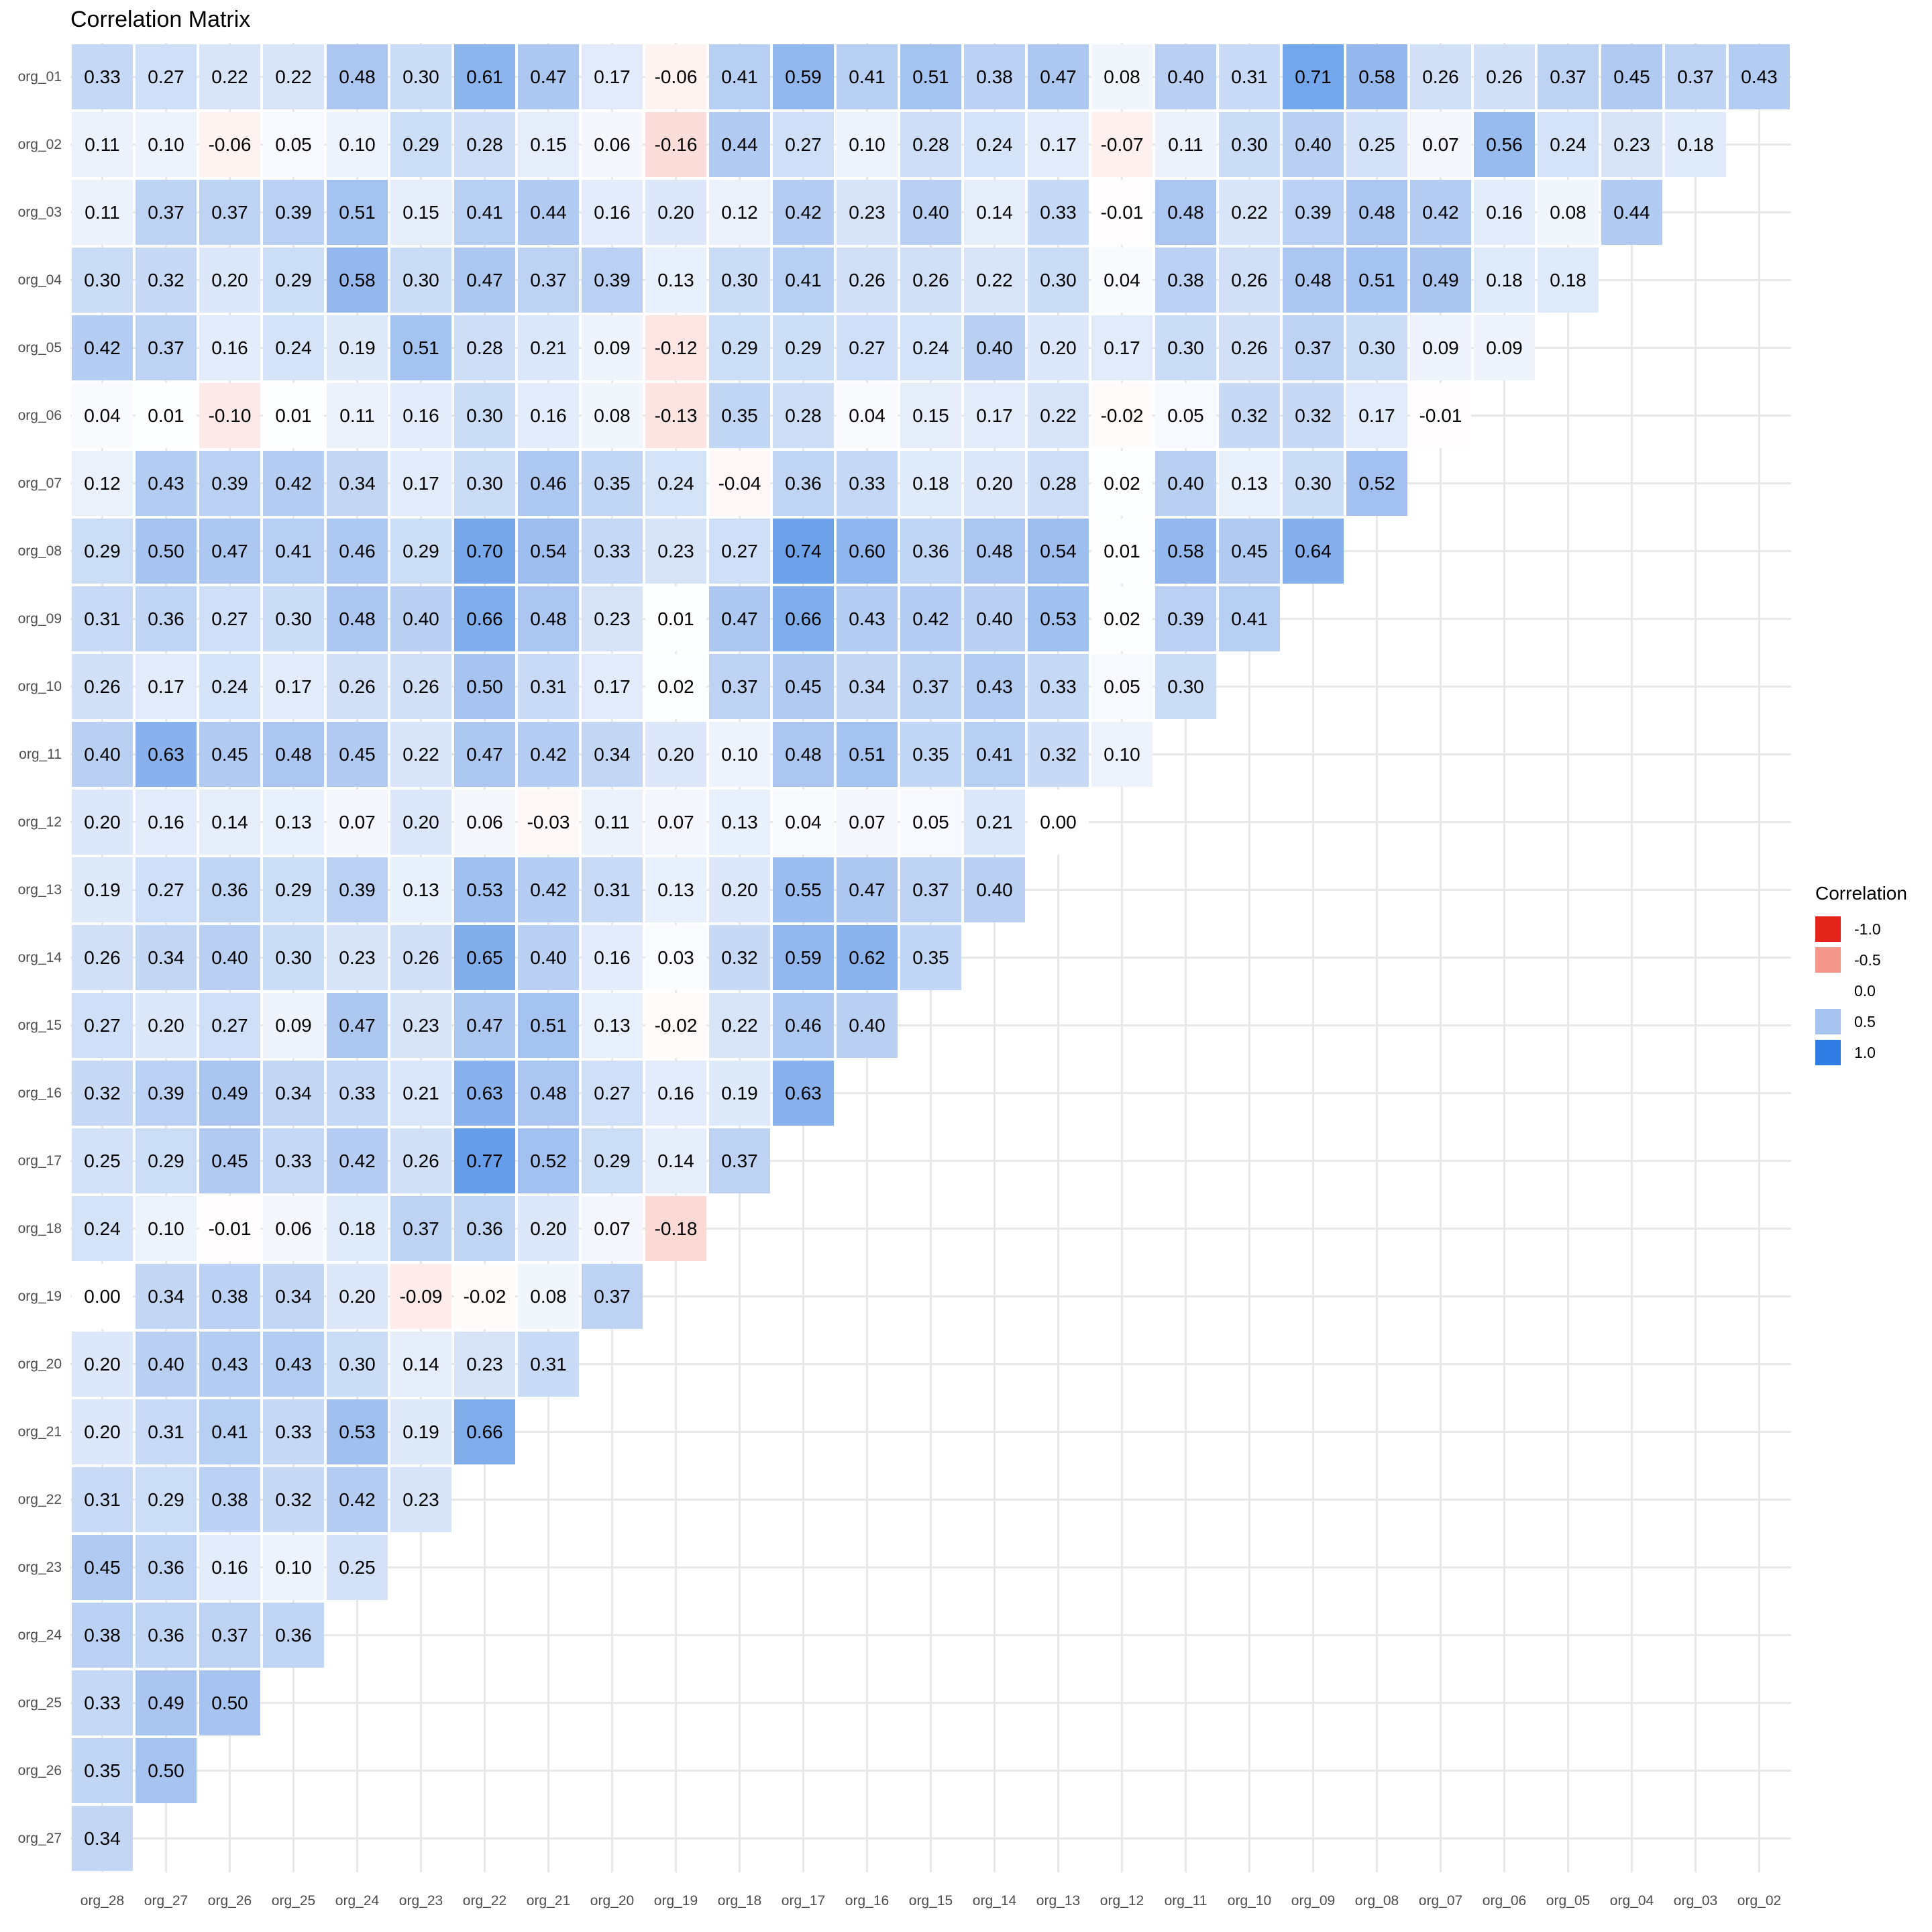 The width and height of the screenshot is (1932, 1932). What do you see at coordinates (739, 144) in the screenshot?
I see `cell-value: 0.44` at bounding box center [739, 144].